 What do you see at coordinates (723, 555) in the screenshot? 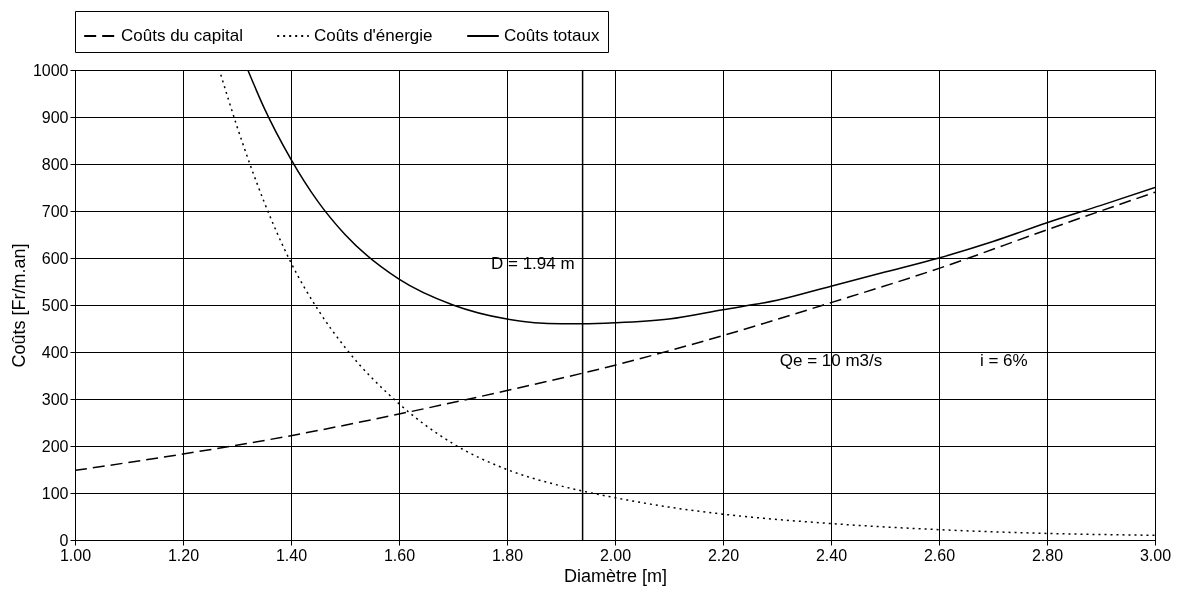
I see `x-tick-label: 2.20` at bounding box center [723, 555].